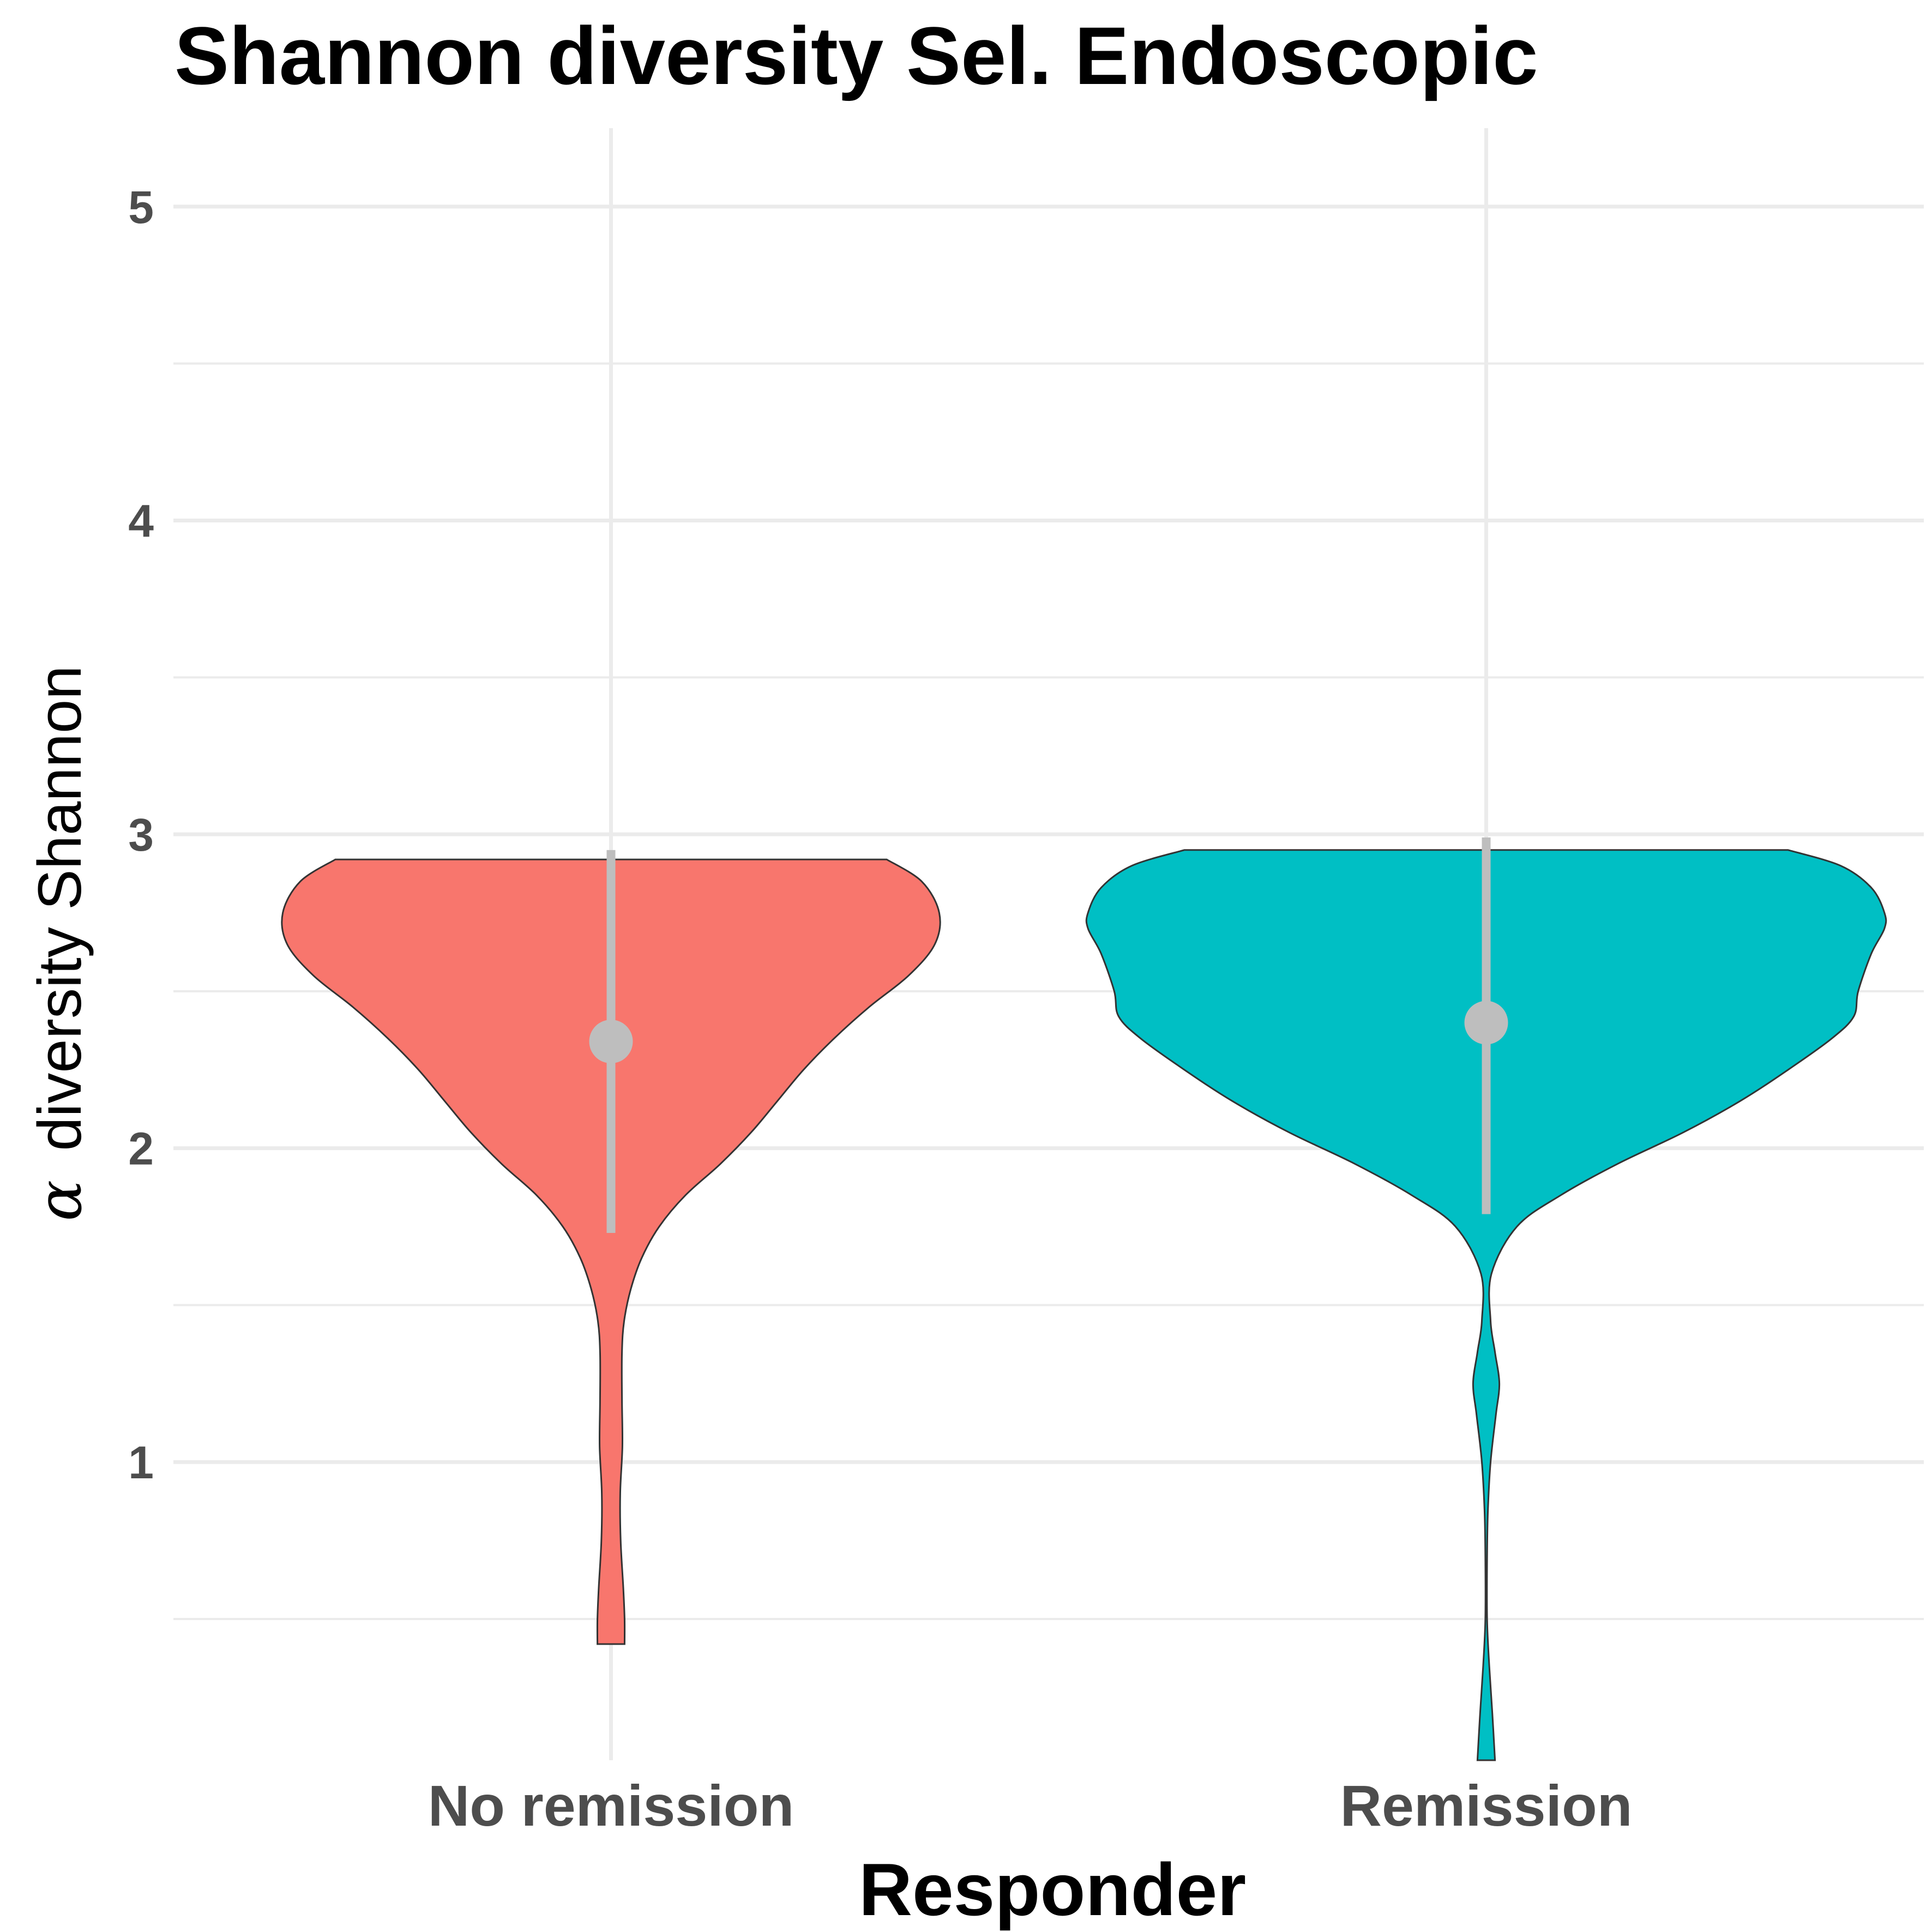 This screenshot has height=1932, width=1932. What do you see at coordinates (1052, 1889) in the screenshot?
I see `x-axis-title: Responder` at bounding box center [1052, 1889].